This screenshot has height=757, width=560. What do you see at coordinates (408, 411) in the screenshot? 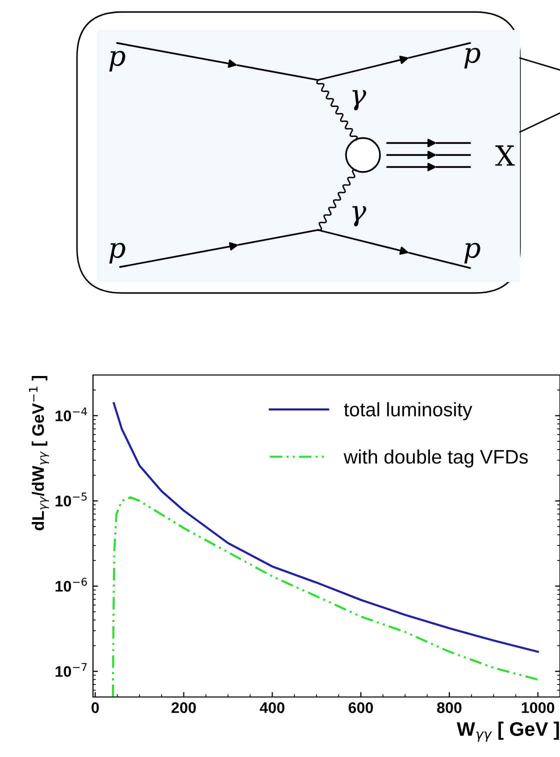
I see `legend-label: total luminosity` at bounding box center [408, 411].